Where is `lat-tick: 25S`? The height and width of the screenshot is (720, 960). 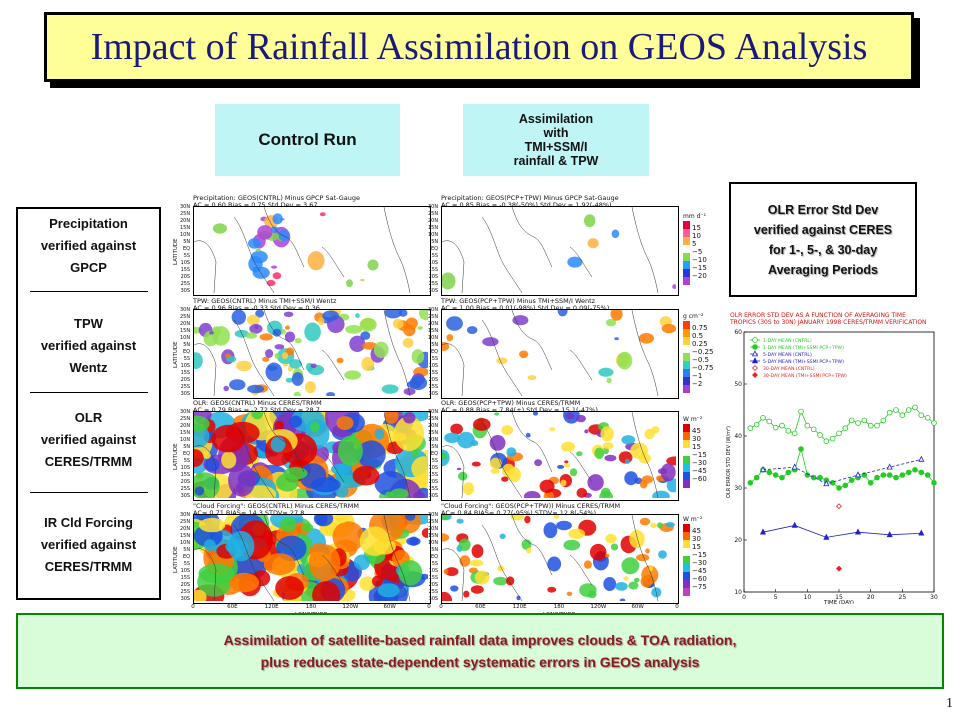
lat-tick: 25S is located at coordinates (433, 284).